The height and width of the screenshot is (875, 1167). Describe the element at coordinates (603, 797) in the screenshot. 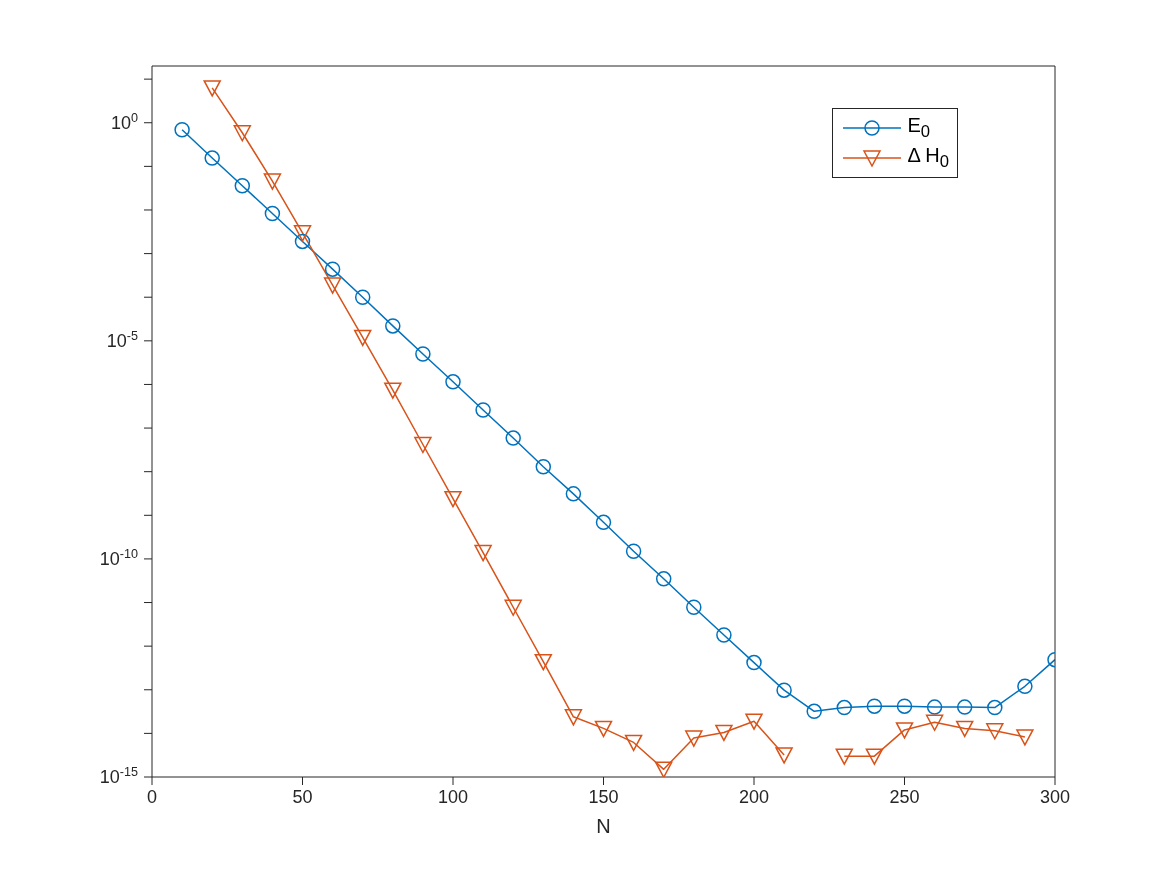

I see `x-tick-label: 150` at that location.